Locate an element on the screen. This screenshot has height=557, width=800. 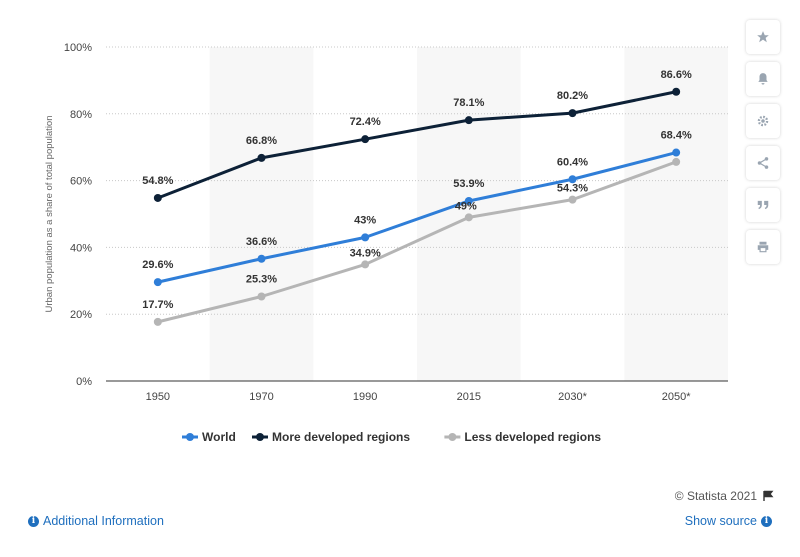
y-tick-label: 20% is located at coordinates (81, 315).